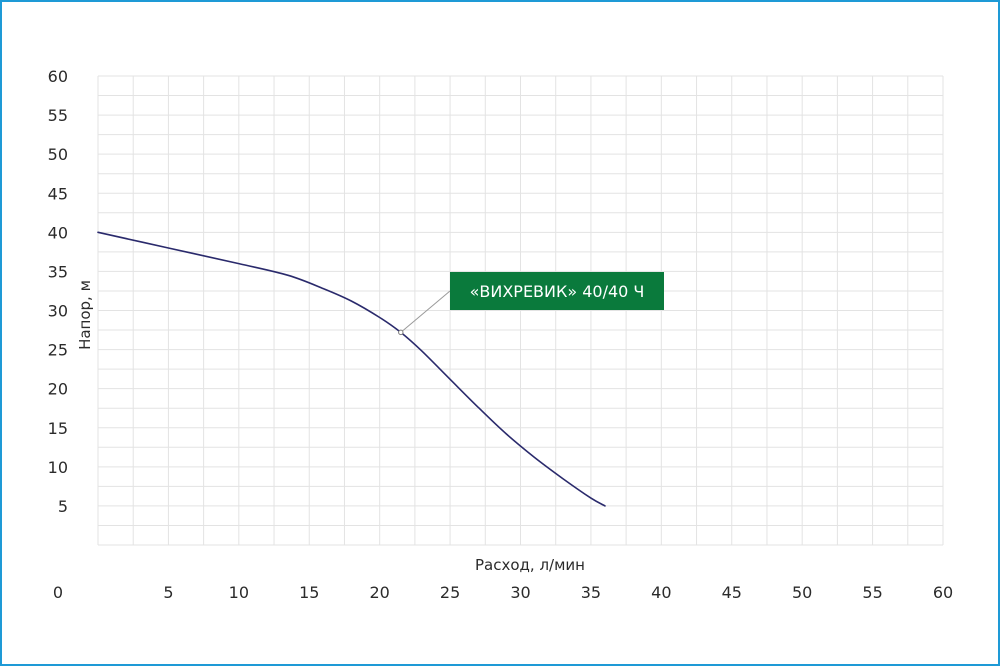  Describe the element at coordinates (58, 291) in the screenshot. I see `y-tick-labels: 5 10 15 20 25 30 35 40 45 50 55 60` at that location.